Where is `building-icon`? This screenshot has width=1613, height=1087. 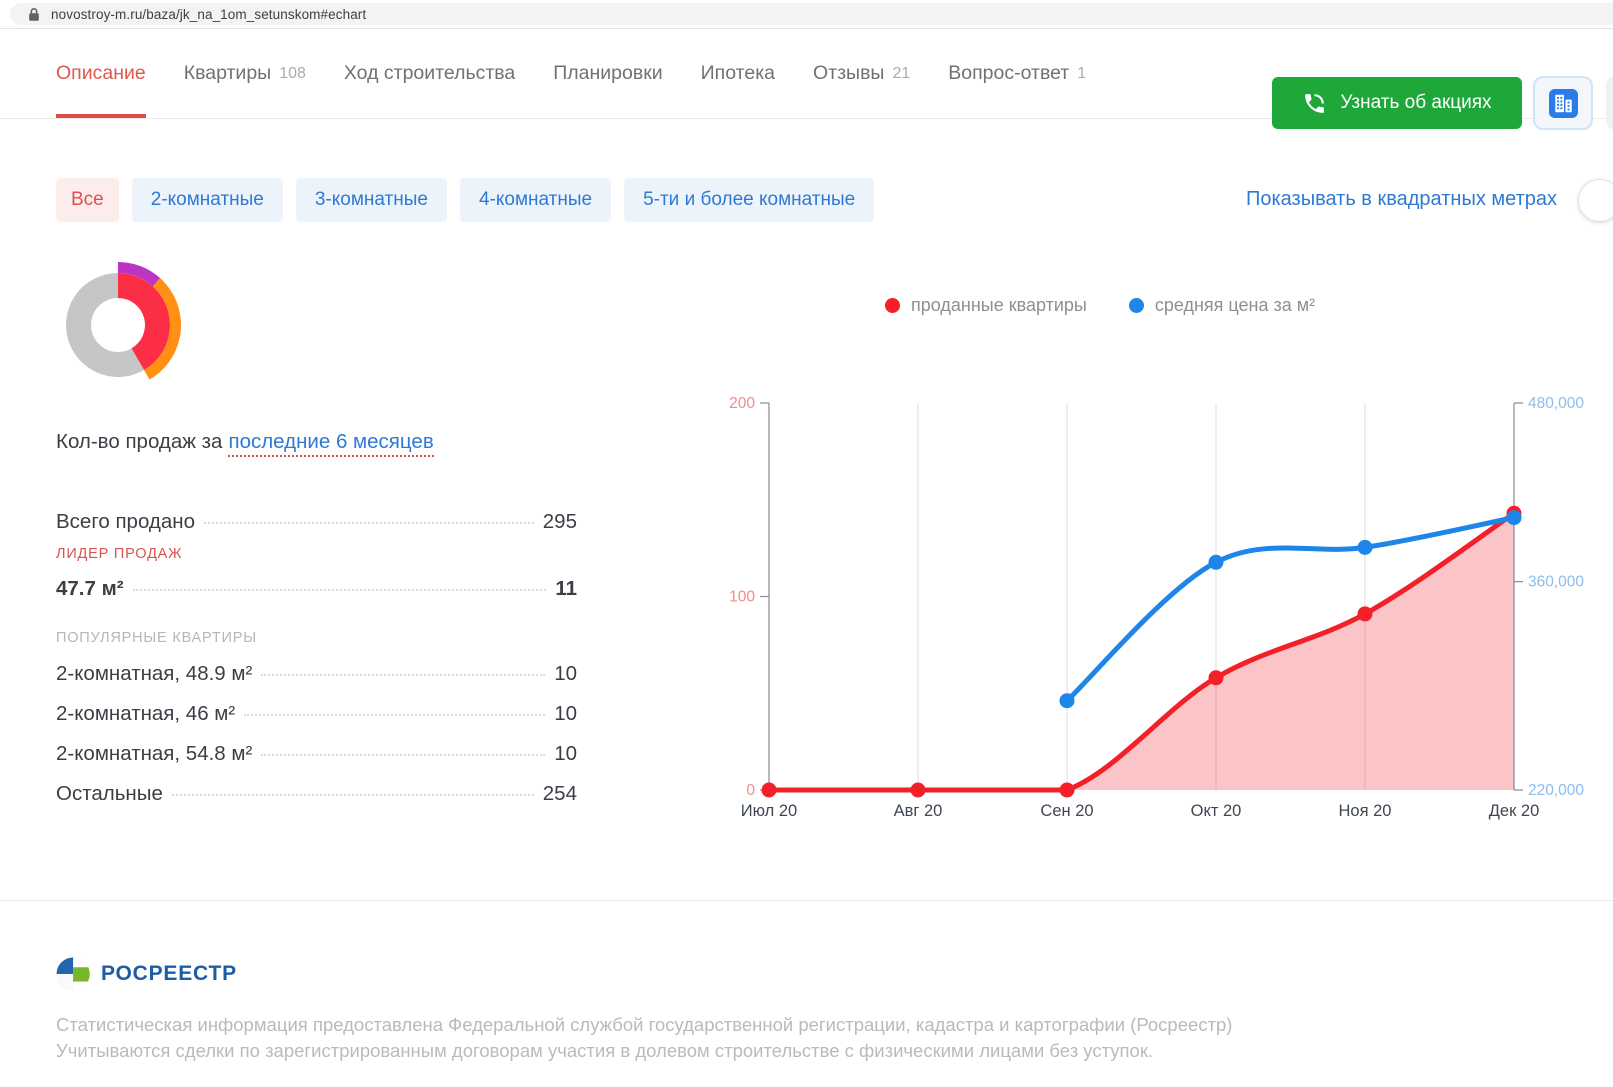 building-icon is located at coordinates (1563, 103).